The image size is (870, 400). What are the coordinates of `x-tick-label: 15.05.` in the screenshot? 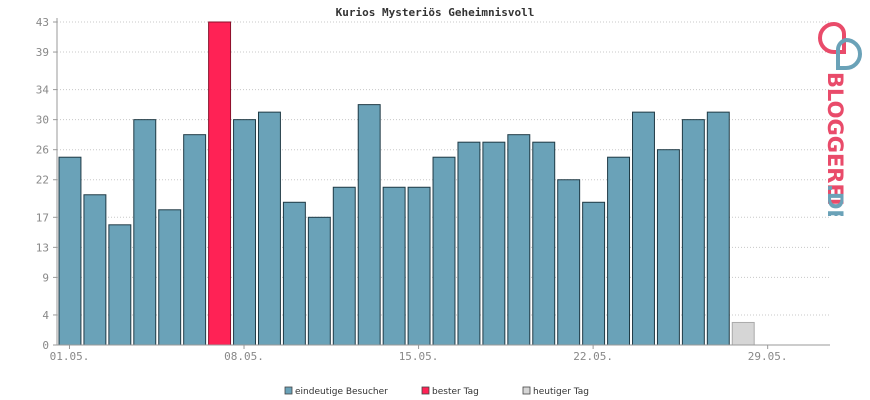 It's located at (419, 356).